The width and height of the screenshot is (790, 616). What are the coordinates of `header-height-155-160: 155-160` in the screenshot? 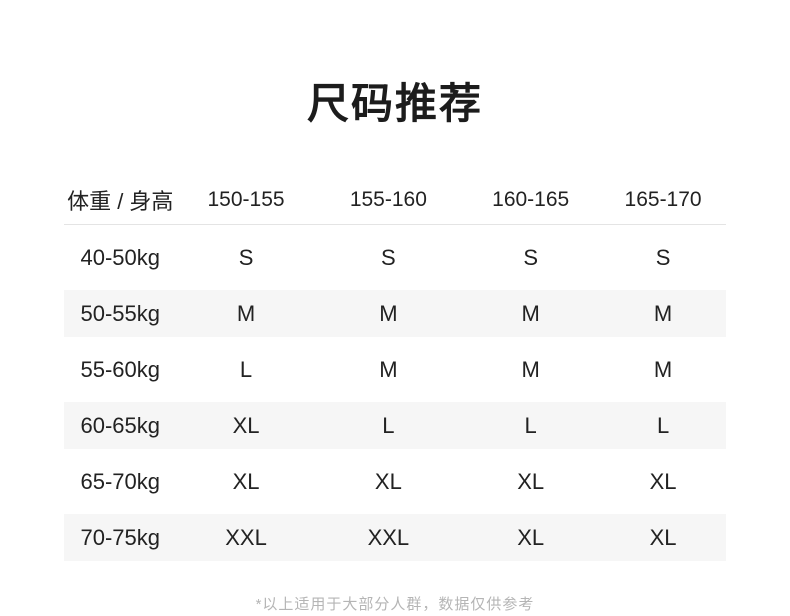 It's located at (388, 199).